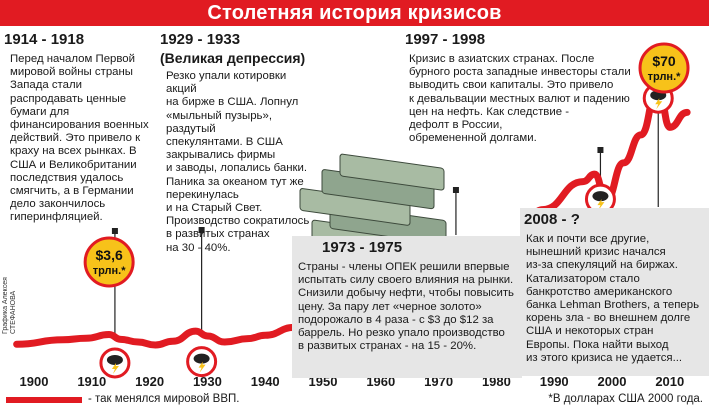 The height and width of the screenshot is (412, 709). I want to click on x-tick-label-10: 2000, so click(612, 381).